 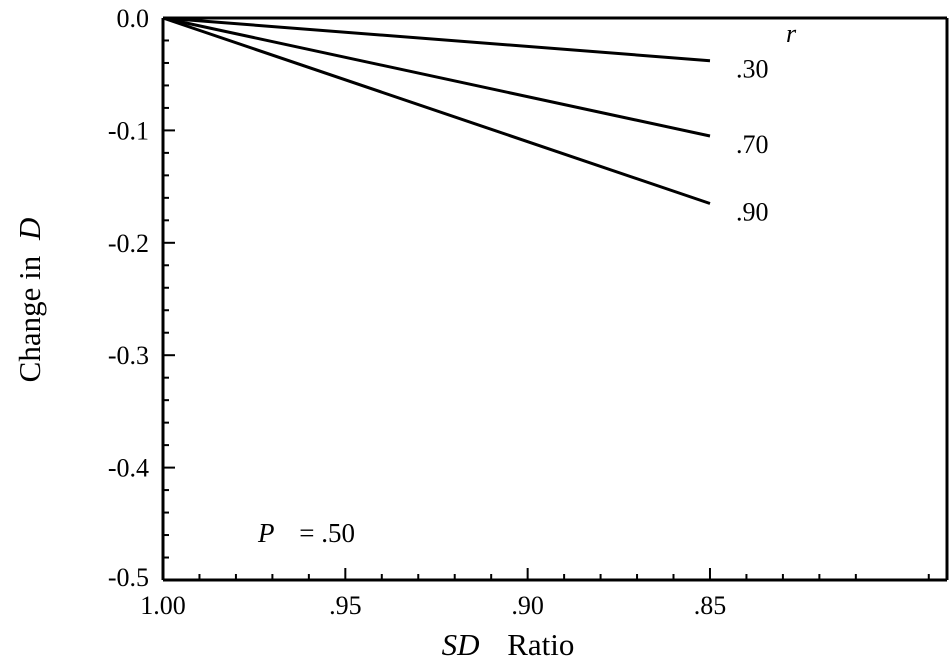 I want to click on y-axis-label-d: D, so click(x=29, y=229).